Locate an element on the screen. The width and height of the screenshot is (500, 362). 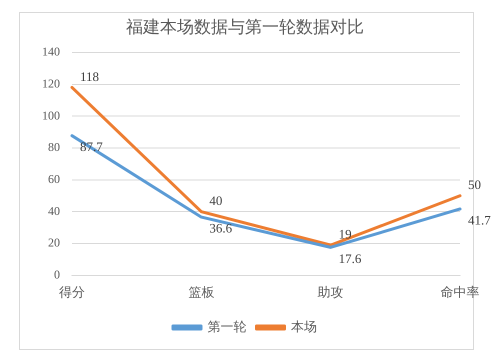
data-label: 50 is located at coordinates (474, 184).